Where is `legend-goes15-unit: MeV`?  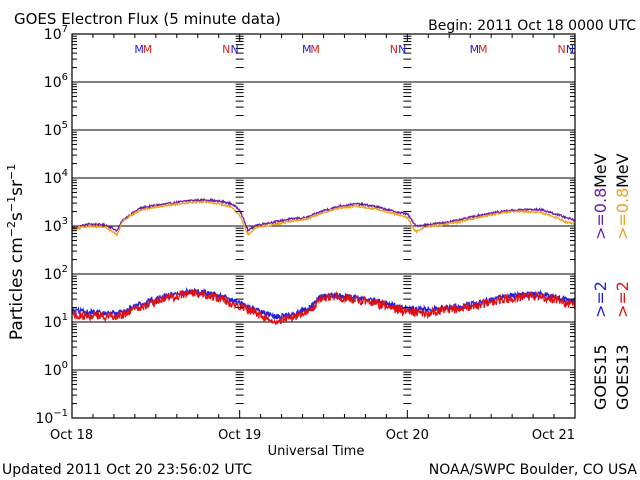 legend-goes15-unit: MeV is located at coordinates (600, 170).